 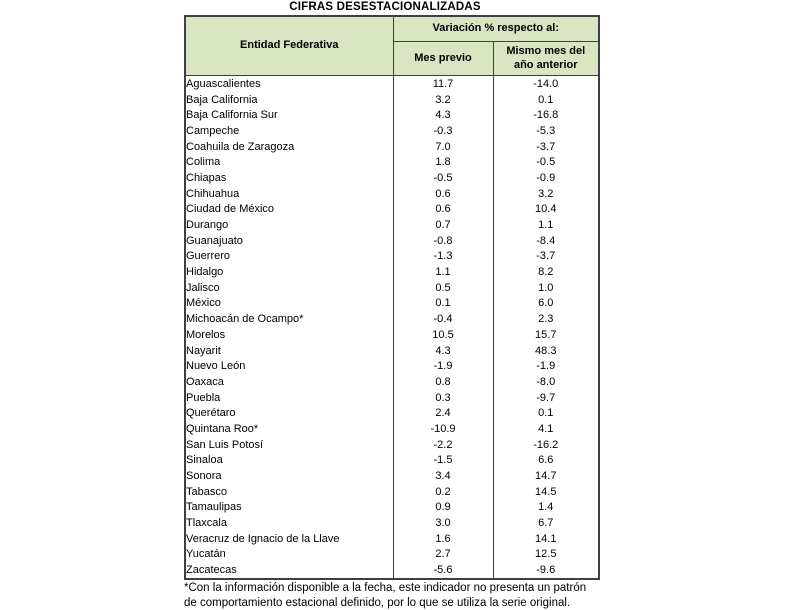 I want to click on table-row: Nuevo León -1.9 -1.9, so click(x=392, y=366).